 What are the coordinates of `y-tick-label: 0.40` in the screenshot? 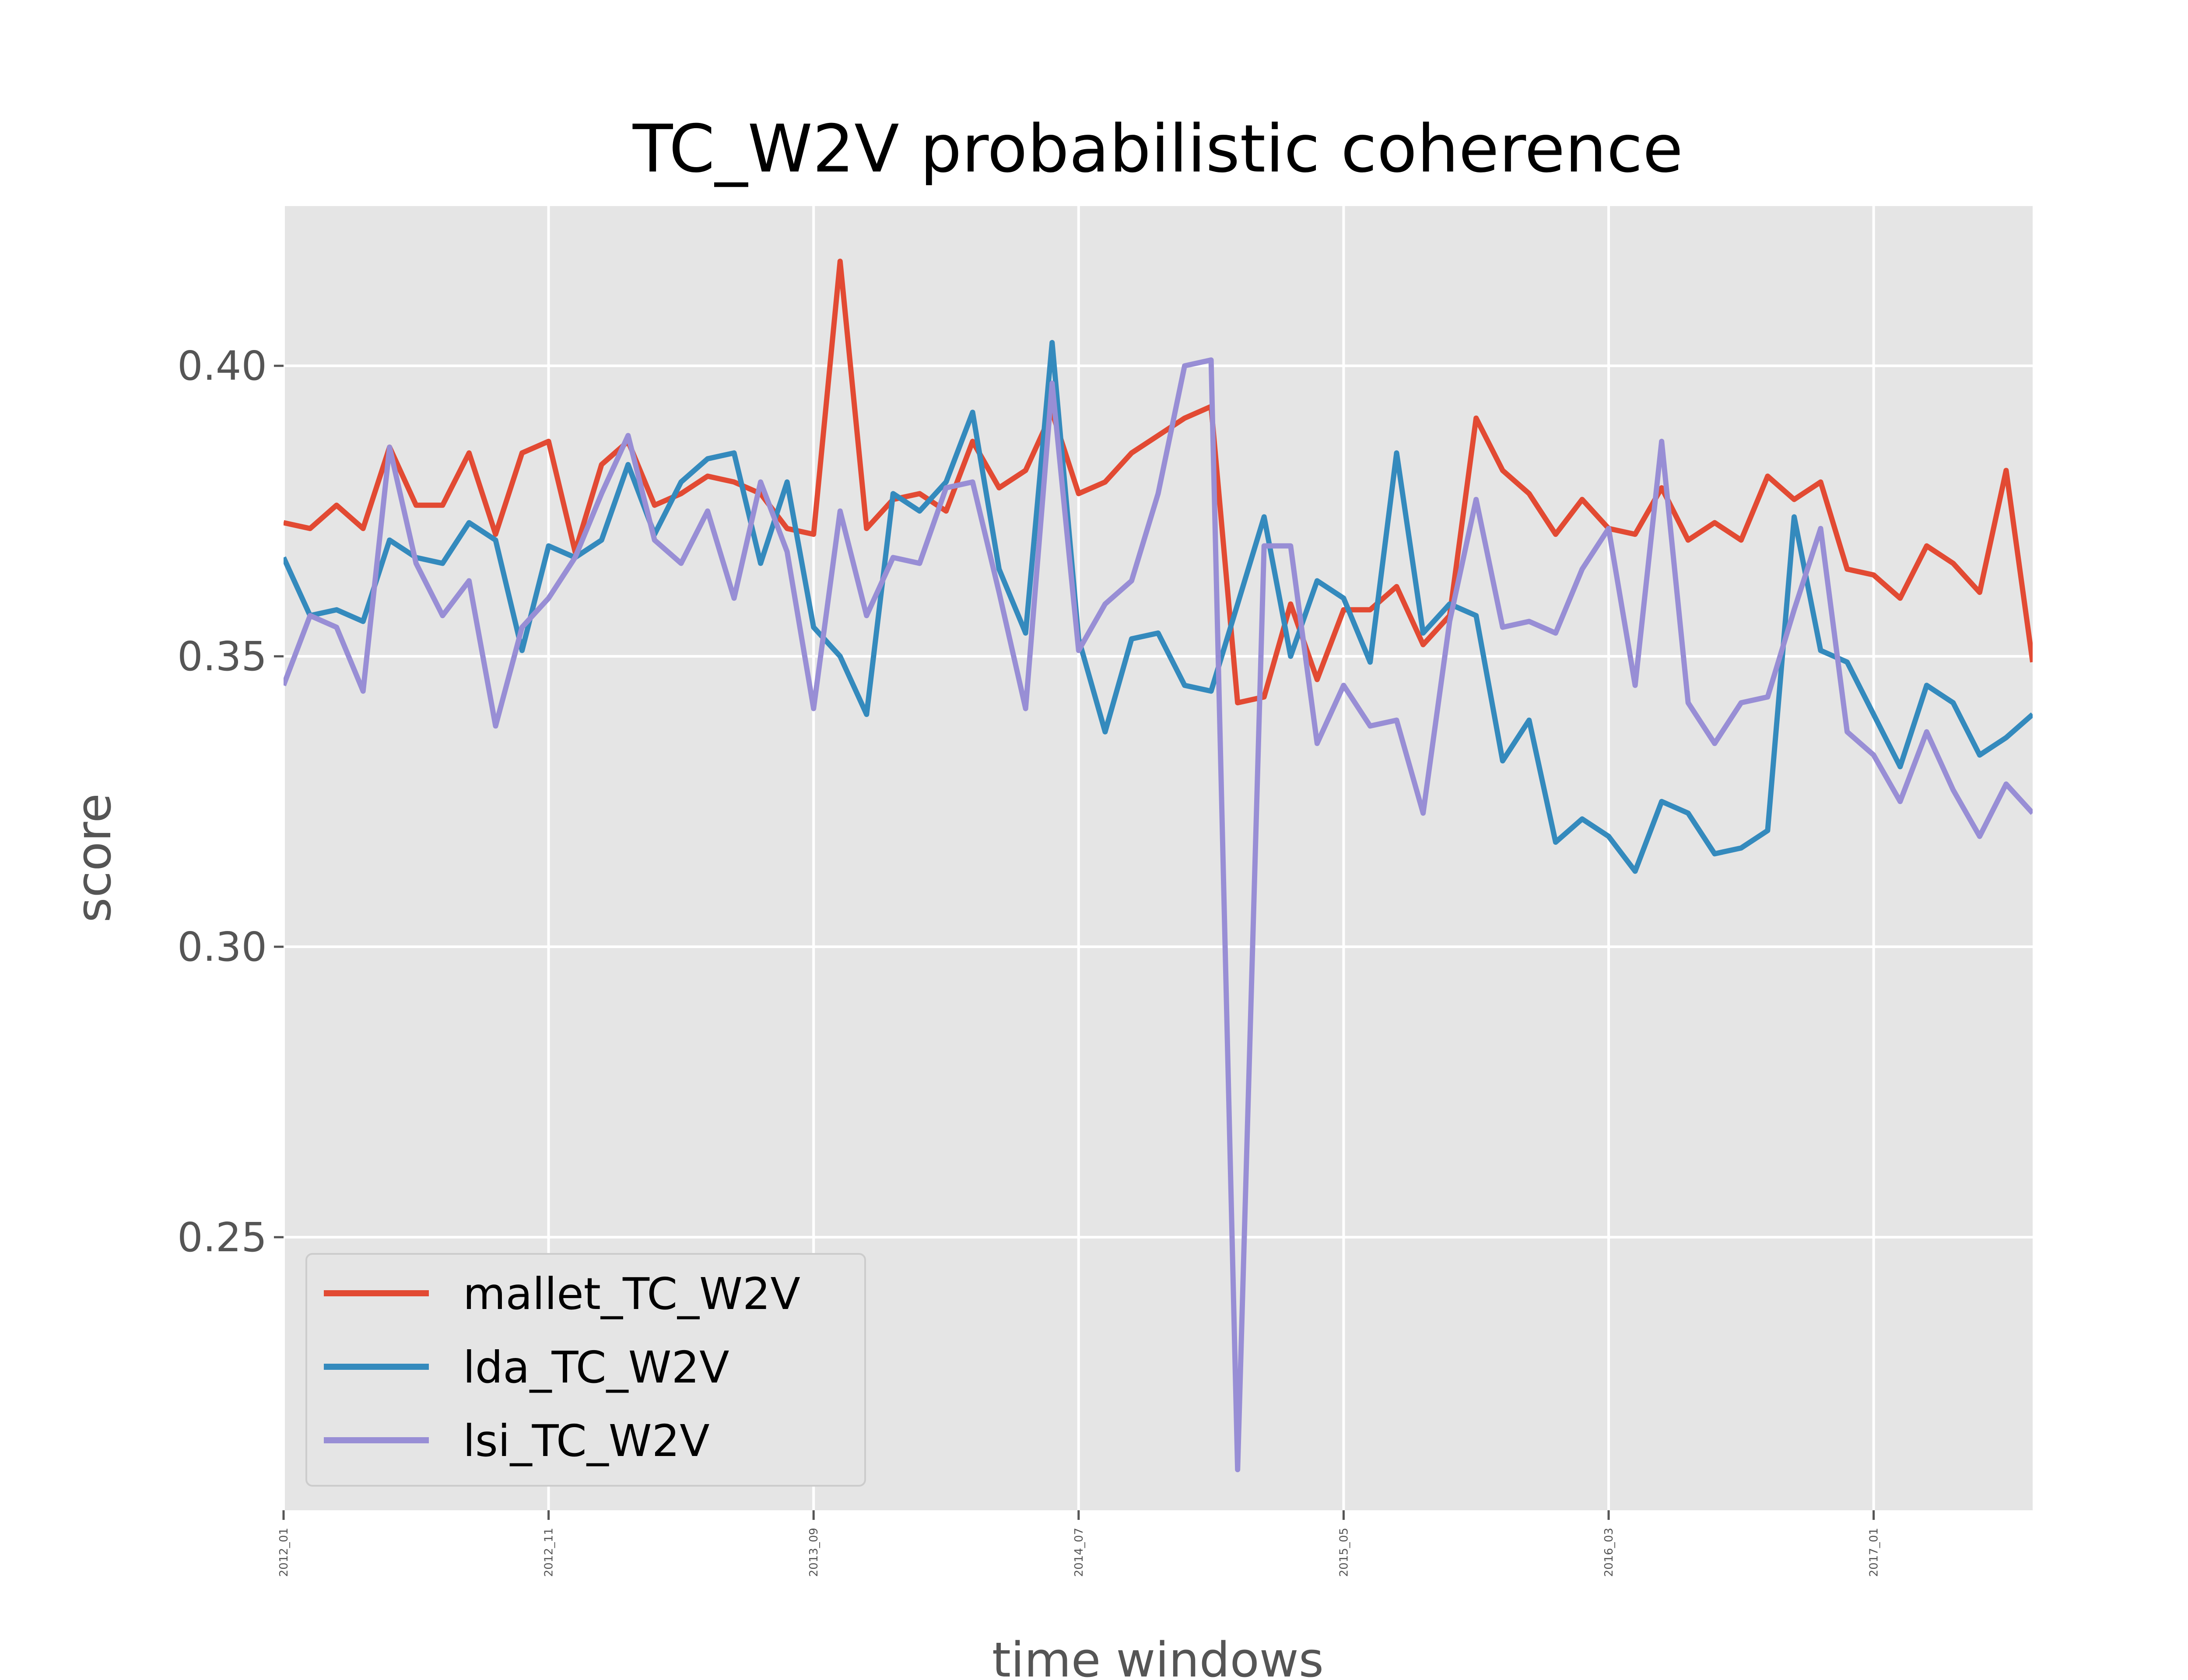 It's located at (222, 366).